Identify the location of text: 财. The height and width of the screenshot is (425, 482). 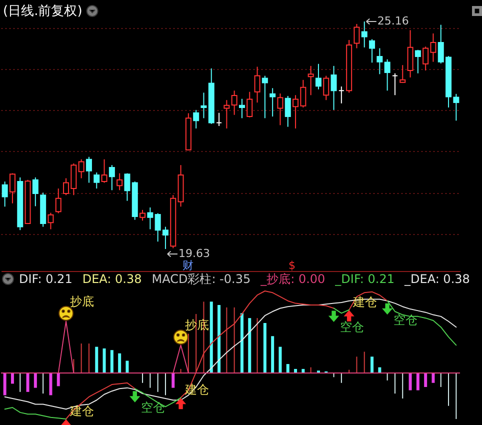
(188, 265).